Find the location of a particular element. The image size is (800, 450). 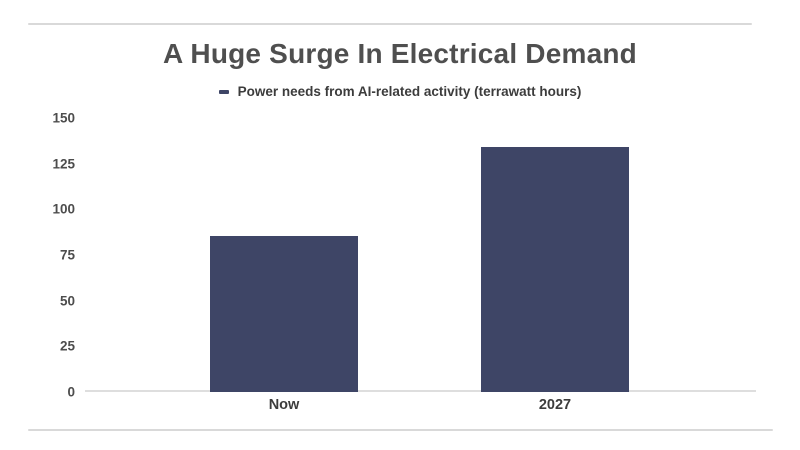

y-tick-label: 0 is located at coordinates (71, 392).